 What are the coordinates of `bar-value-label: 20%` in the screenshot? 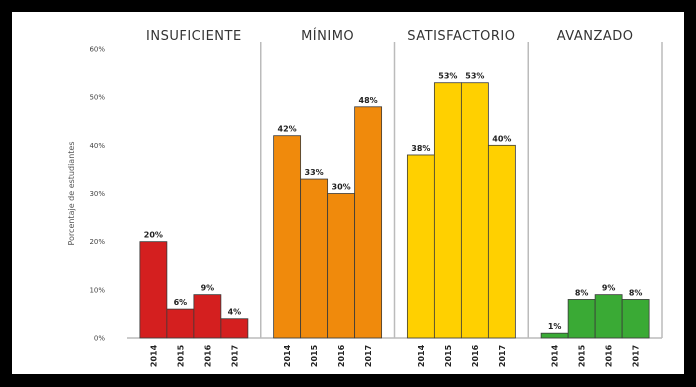 It's located at (153, 235).